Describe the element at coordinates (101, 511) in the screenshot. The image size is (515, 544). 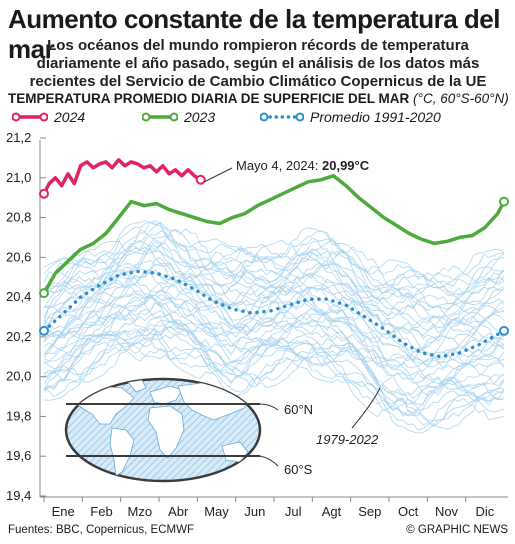
I see `x-tick-label: Feb` at that location.